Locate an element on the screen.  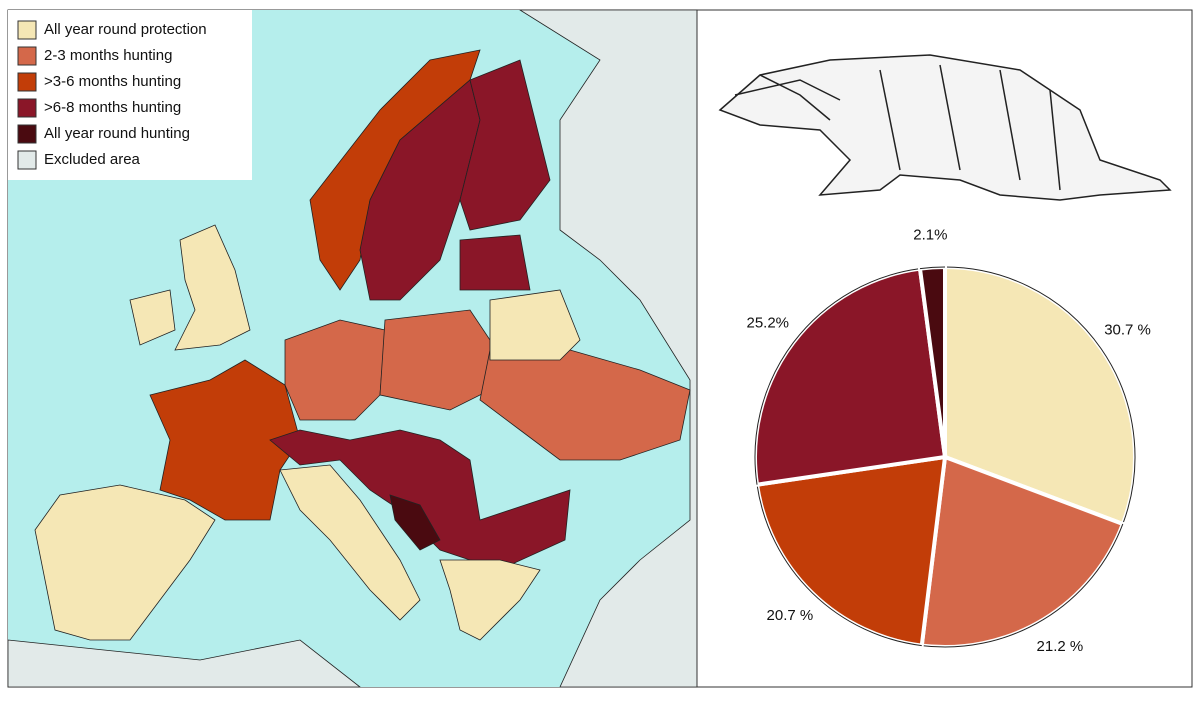
central-balkans is located at coordinates (420, 497).